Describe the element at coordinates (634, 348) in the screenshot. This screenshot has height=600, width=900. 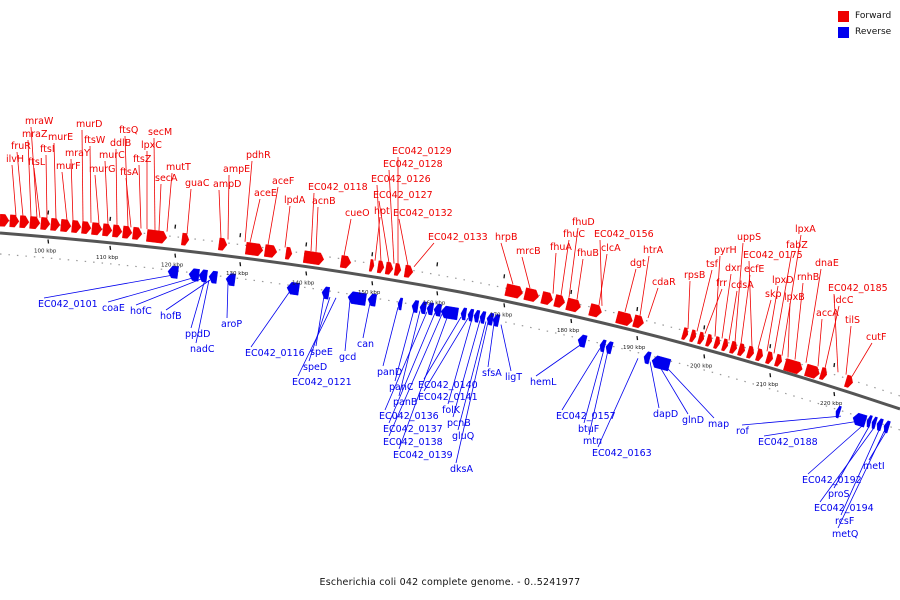
I see `tick-label: 190 kbp` at that location.